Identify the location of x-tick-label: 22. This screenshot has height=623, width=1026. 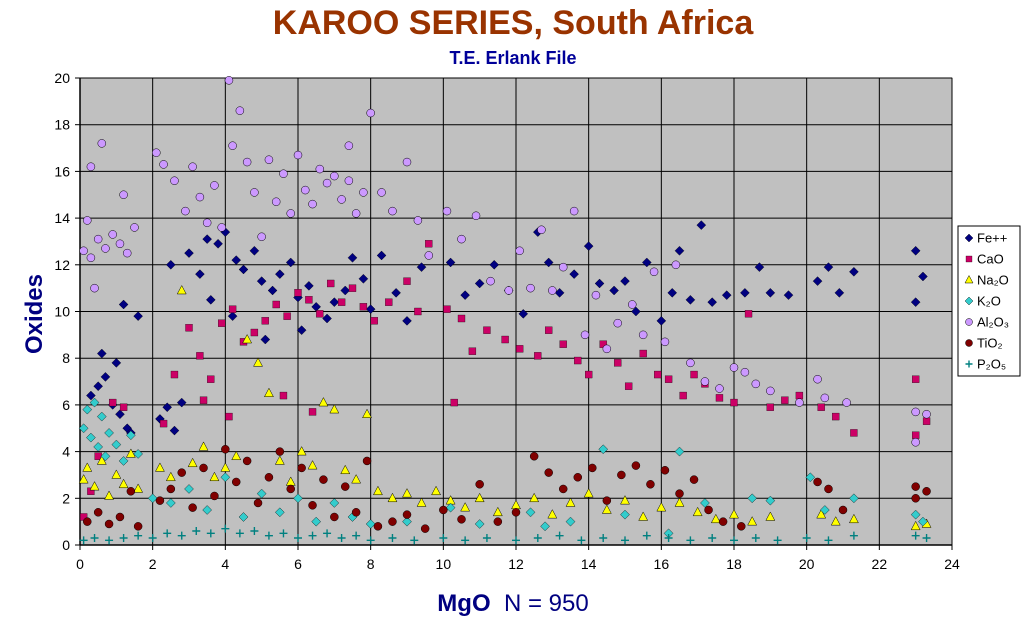
(880, 564).